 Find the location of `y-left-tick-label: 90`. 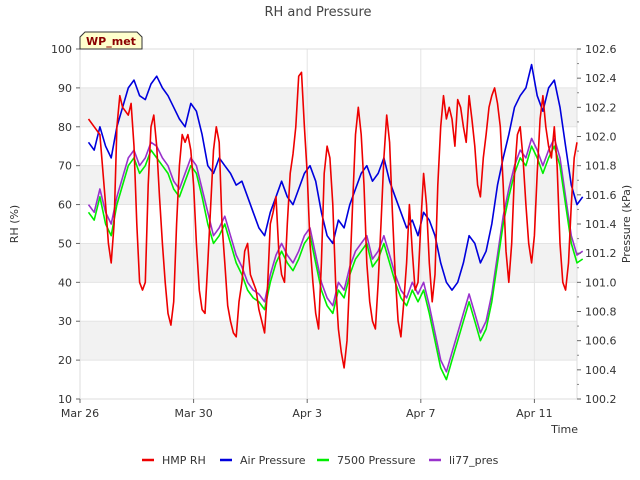

y-left-tick-label: 90 is located at coordinates (65, 88).